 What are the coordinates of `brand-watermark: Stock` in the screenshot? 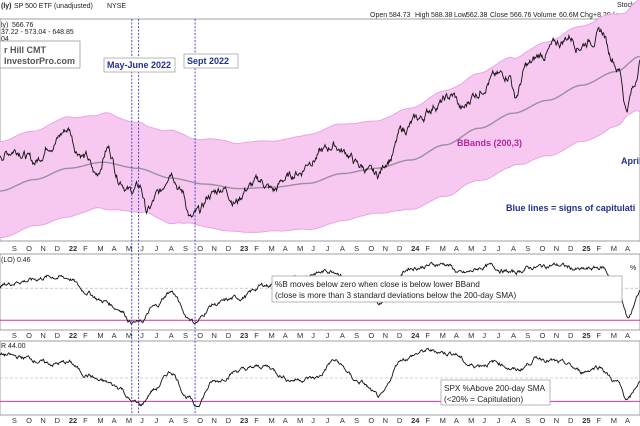 It's located at (626, 5).